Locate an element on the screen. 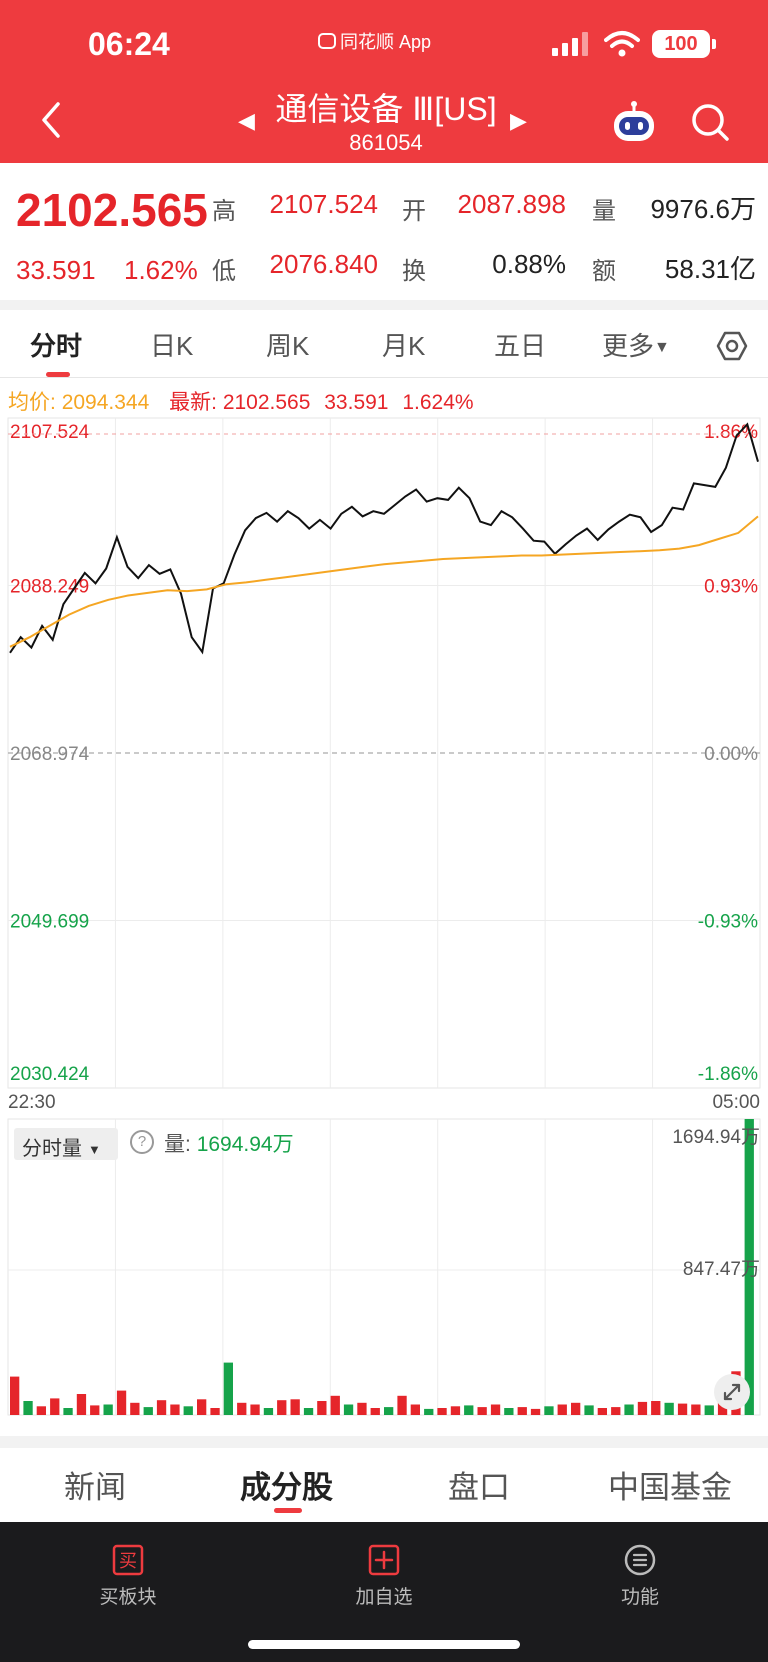 The image size is (768, 1662). section-tab-news: 新闻 is located at coordinates (95, 1487).